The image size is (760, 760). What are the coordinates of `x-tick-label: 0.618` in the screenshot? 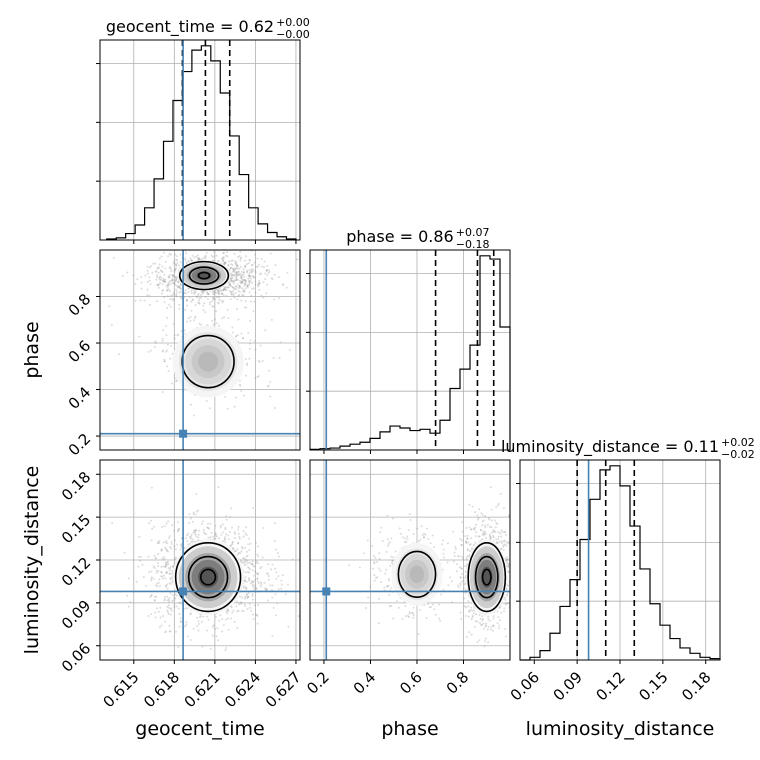 It's located at (161, 689).